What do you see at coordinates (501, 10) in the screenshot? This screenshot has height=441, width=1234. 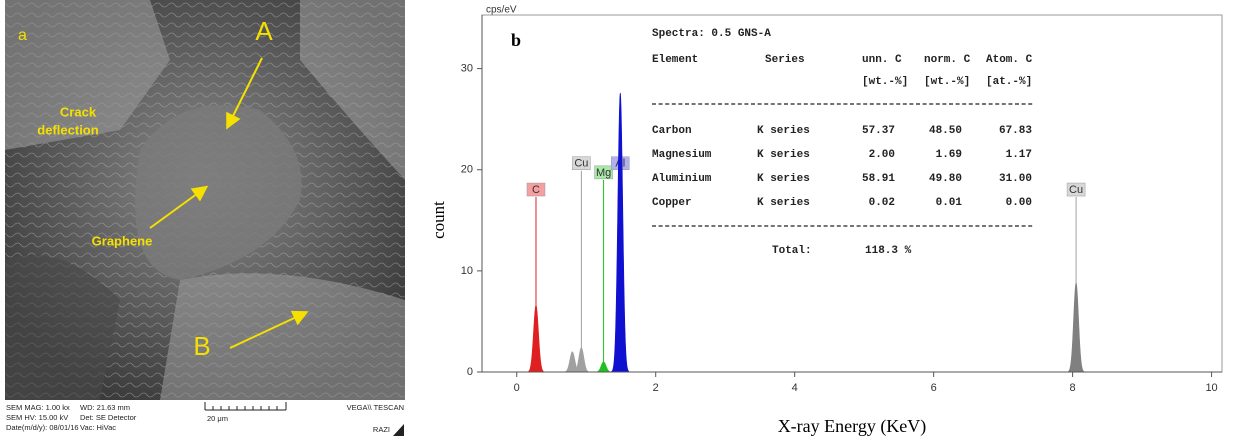 I see `unit-label: cps/eV` at bounding box center [501, 10].